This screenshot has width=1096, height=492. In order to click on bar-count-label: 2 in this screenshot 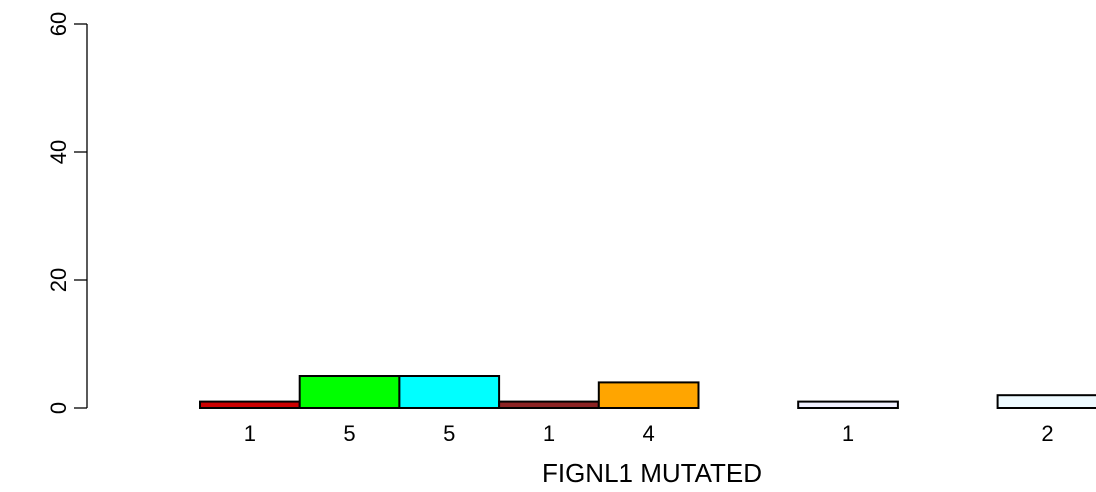, I will do `click(1047, 433)`.